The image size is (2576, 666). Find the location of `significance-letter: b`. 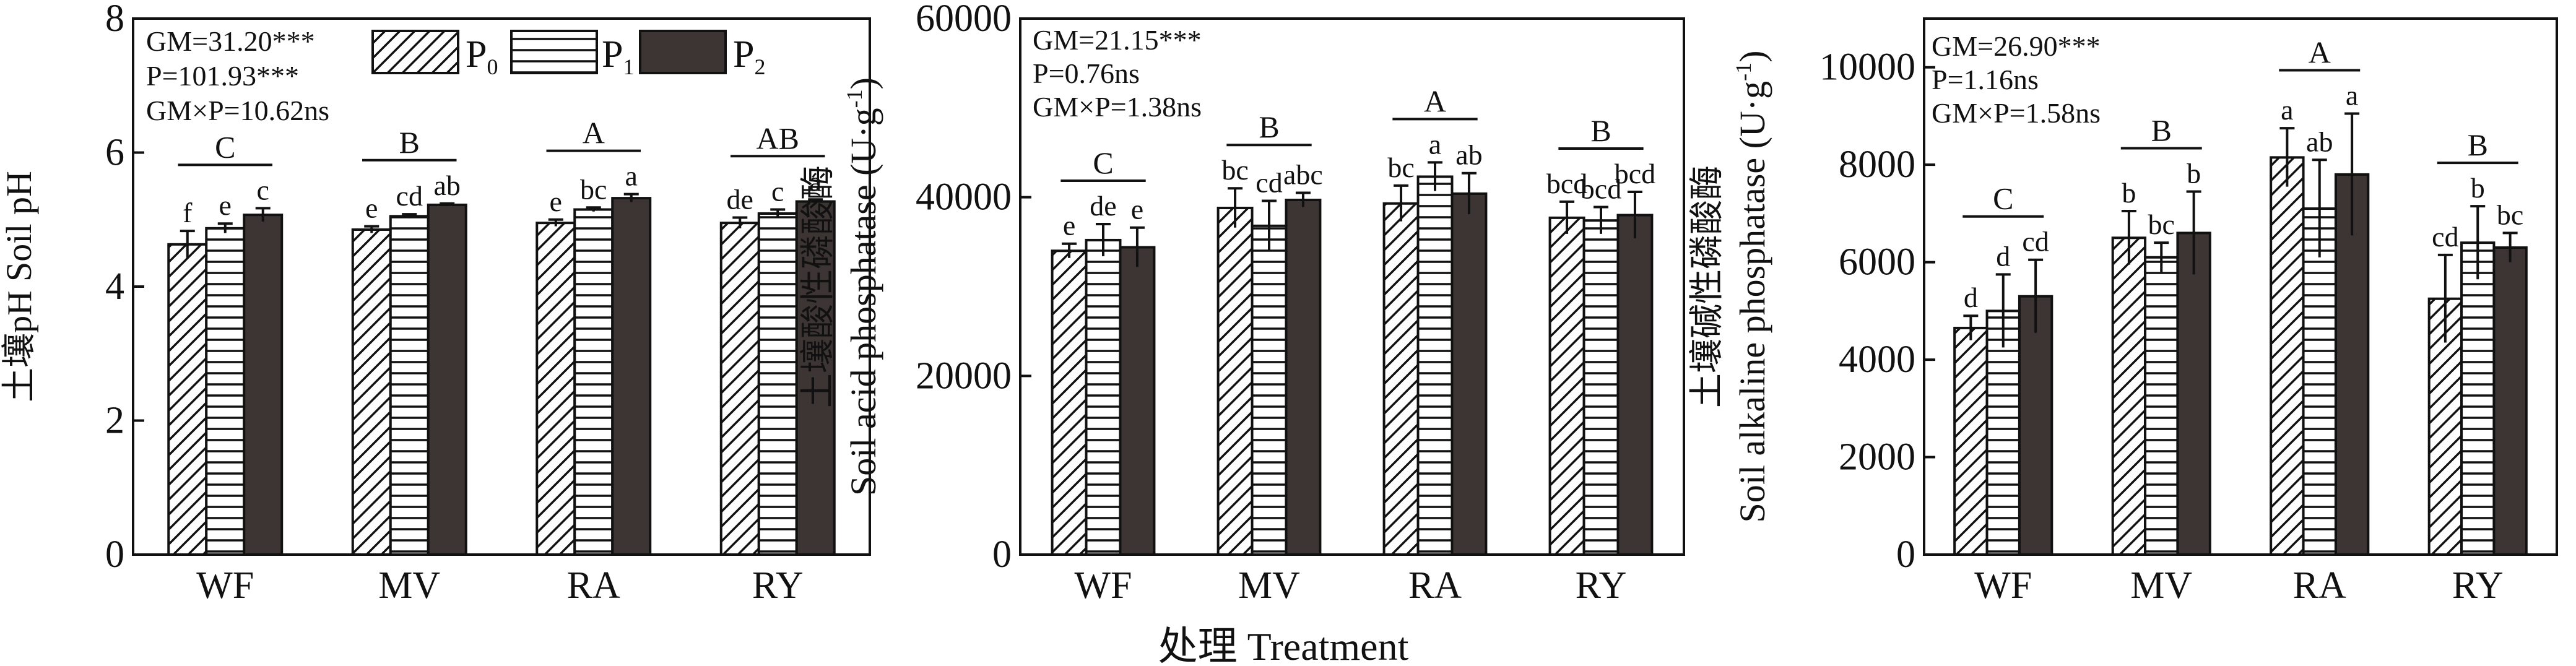

significance-letter: b is located at coordinates (2194, 173).